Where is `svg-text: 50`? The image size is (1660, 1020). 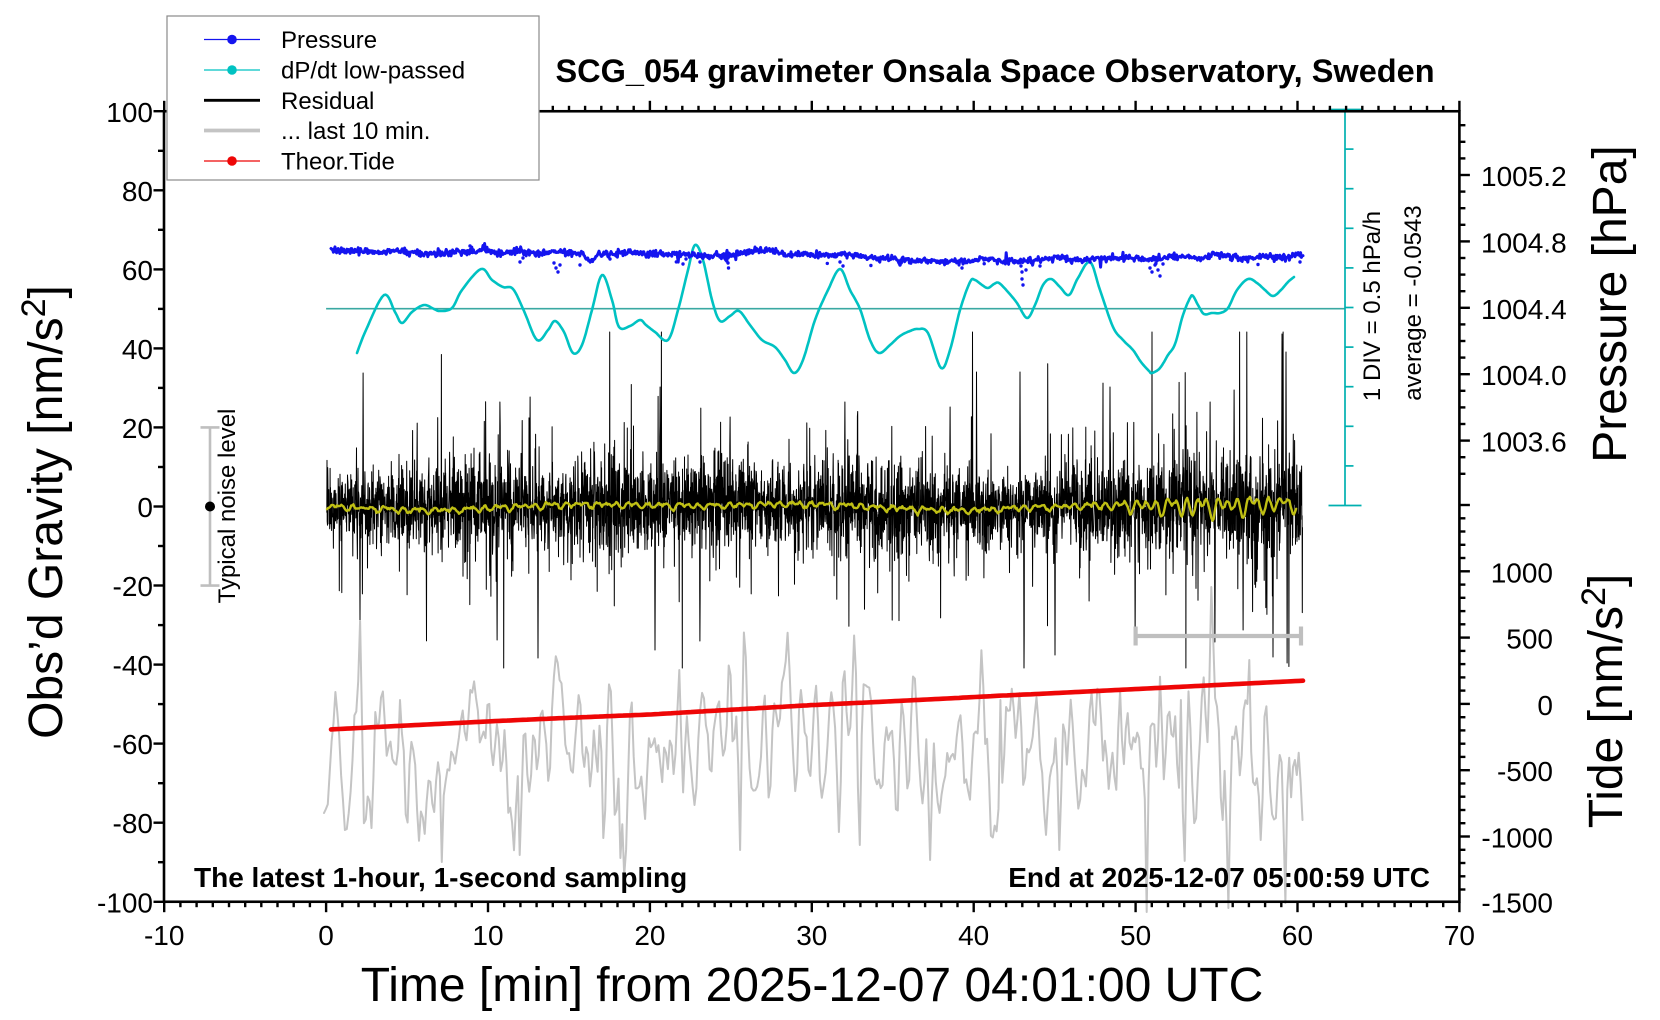
svg-text: 50 is located at coordinates (1135, 935).